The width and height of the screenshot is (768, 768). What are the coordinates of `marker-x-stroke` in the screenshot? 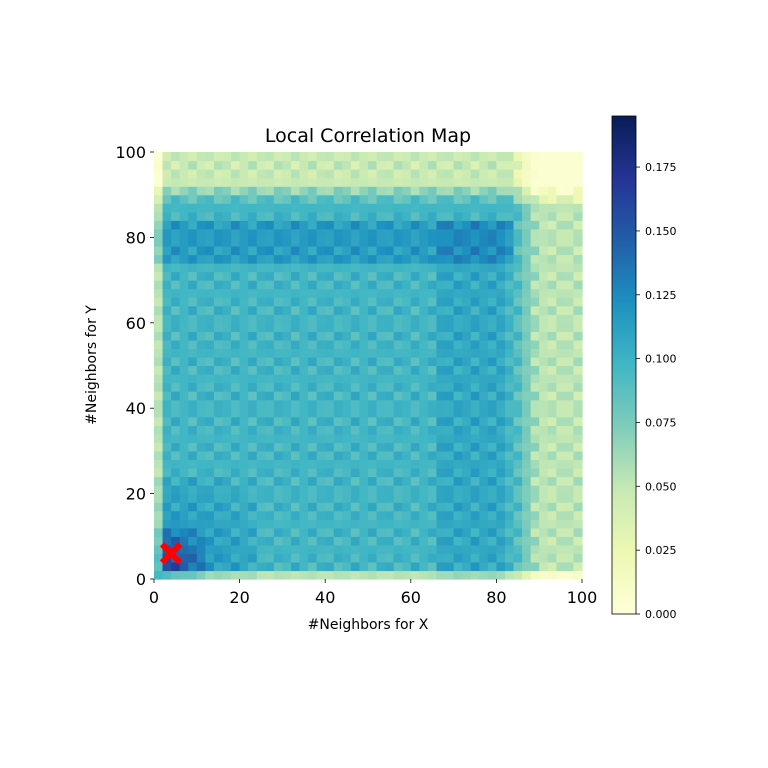 It's located at (171, 553).